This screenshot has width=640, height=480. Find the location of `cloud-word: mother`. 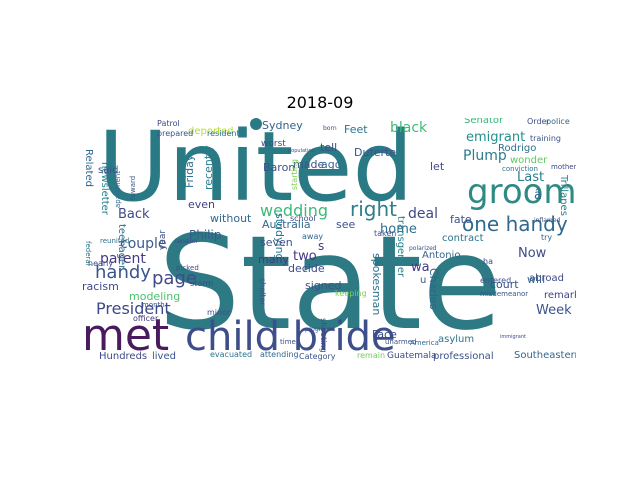

cloud-word: mother is located at coordinates (563, 167).